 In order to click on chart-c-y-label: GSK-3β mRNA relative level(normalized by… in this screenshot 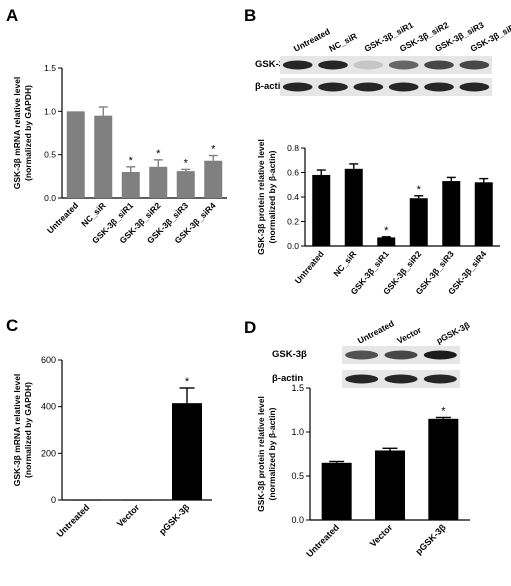, I will do `click(22, 430)`.